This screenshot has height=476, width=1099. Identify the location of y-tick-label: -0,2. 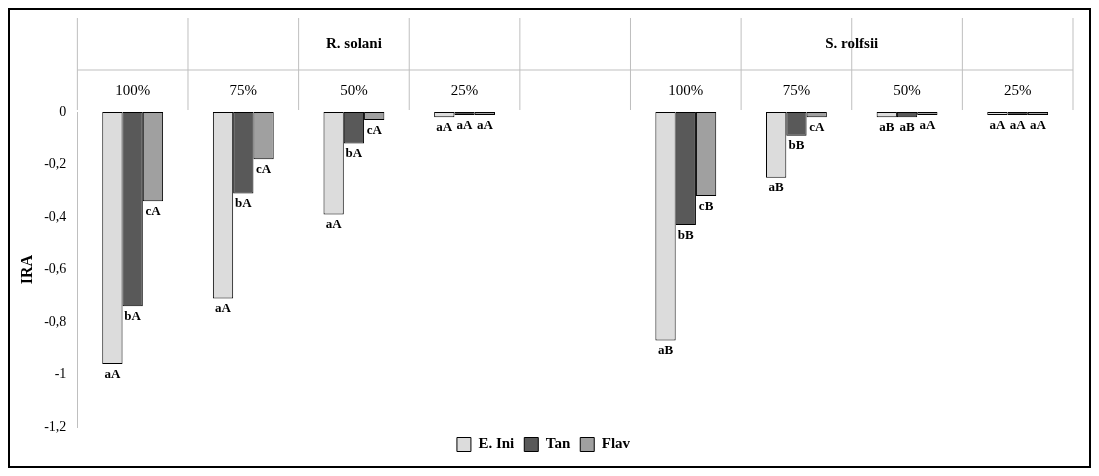
(55, 164).